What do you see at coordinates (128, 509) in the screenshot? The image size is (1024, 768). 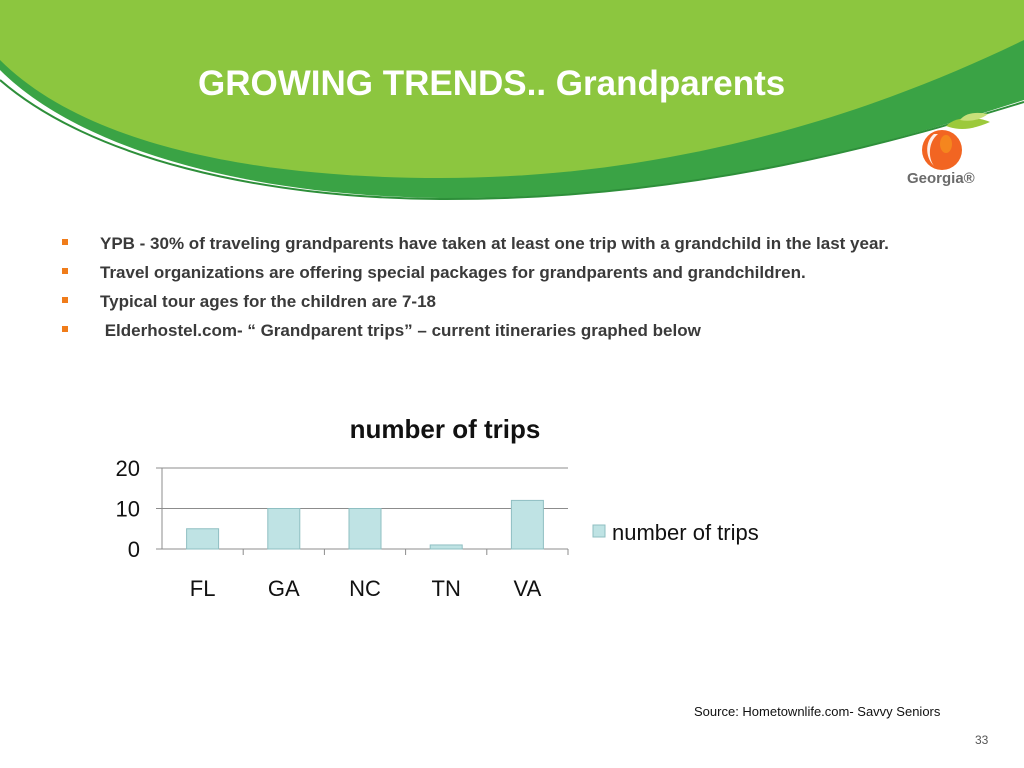 I see `y-tick-label: 10` at bounding box center [128, 509].